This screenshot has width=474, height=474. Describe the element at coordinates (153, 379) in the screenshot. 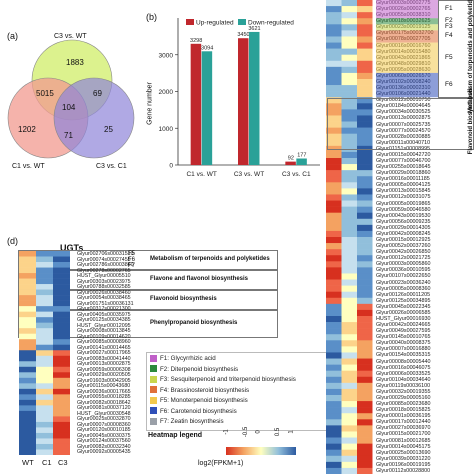

I see `function-legend-swatch` at that location.